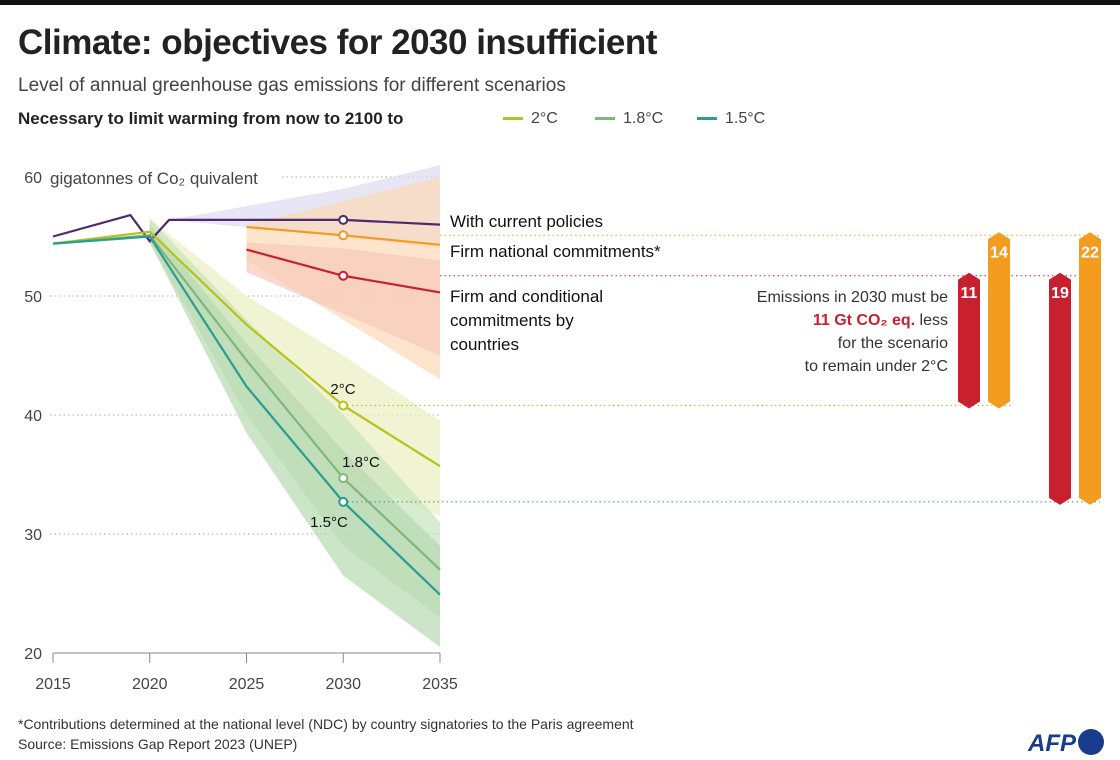  What do you see at coordinates (33, 535) in the screenshot?
I see `y-tick-label: 30` at bounding box center [33, 535].